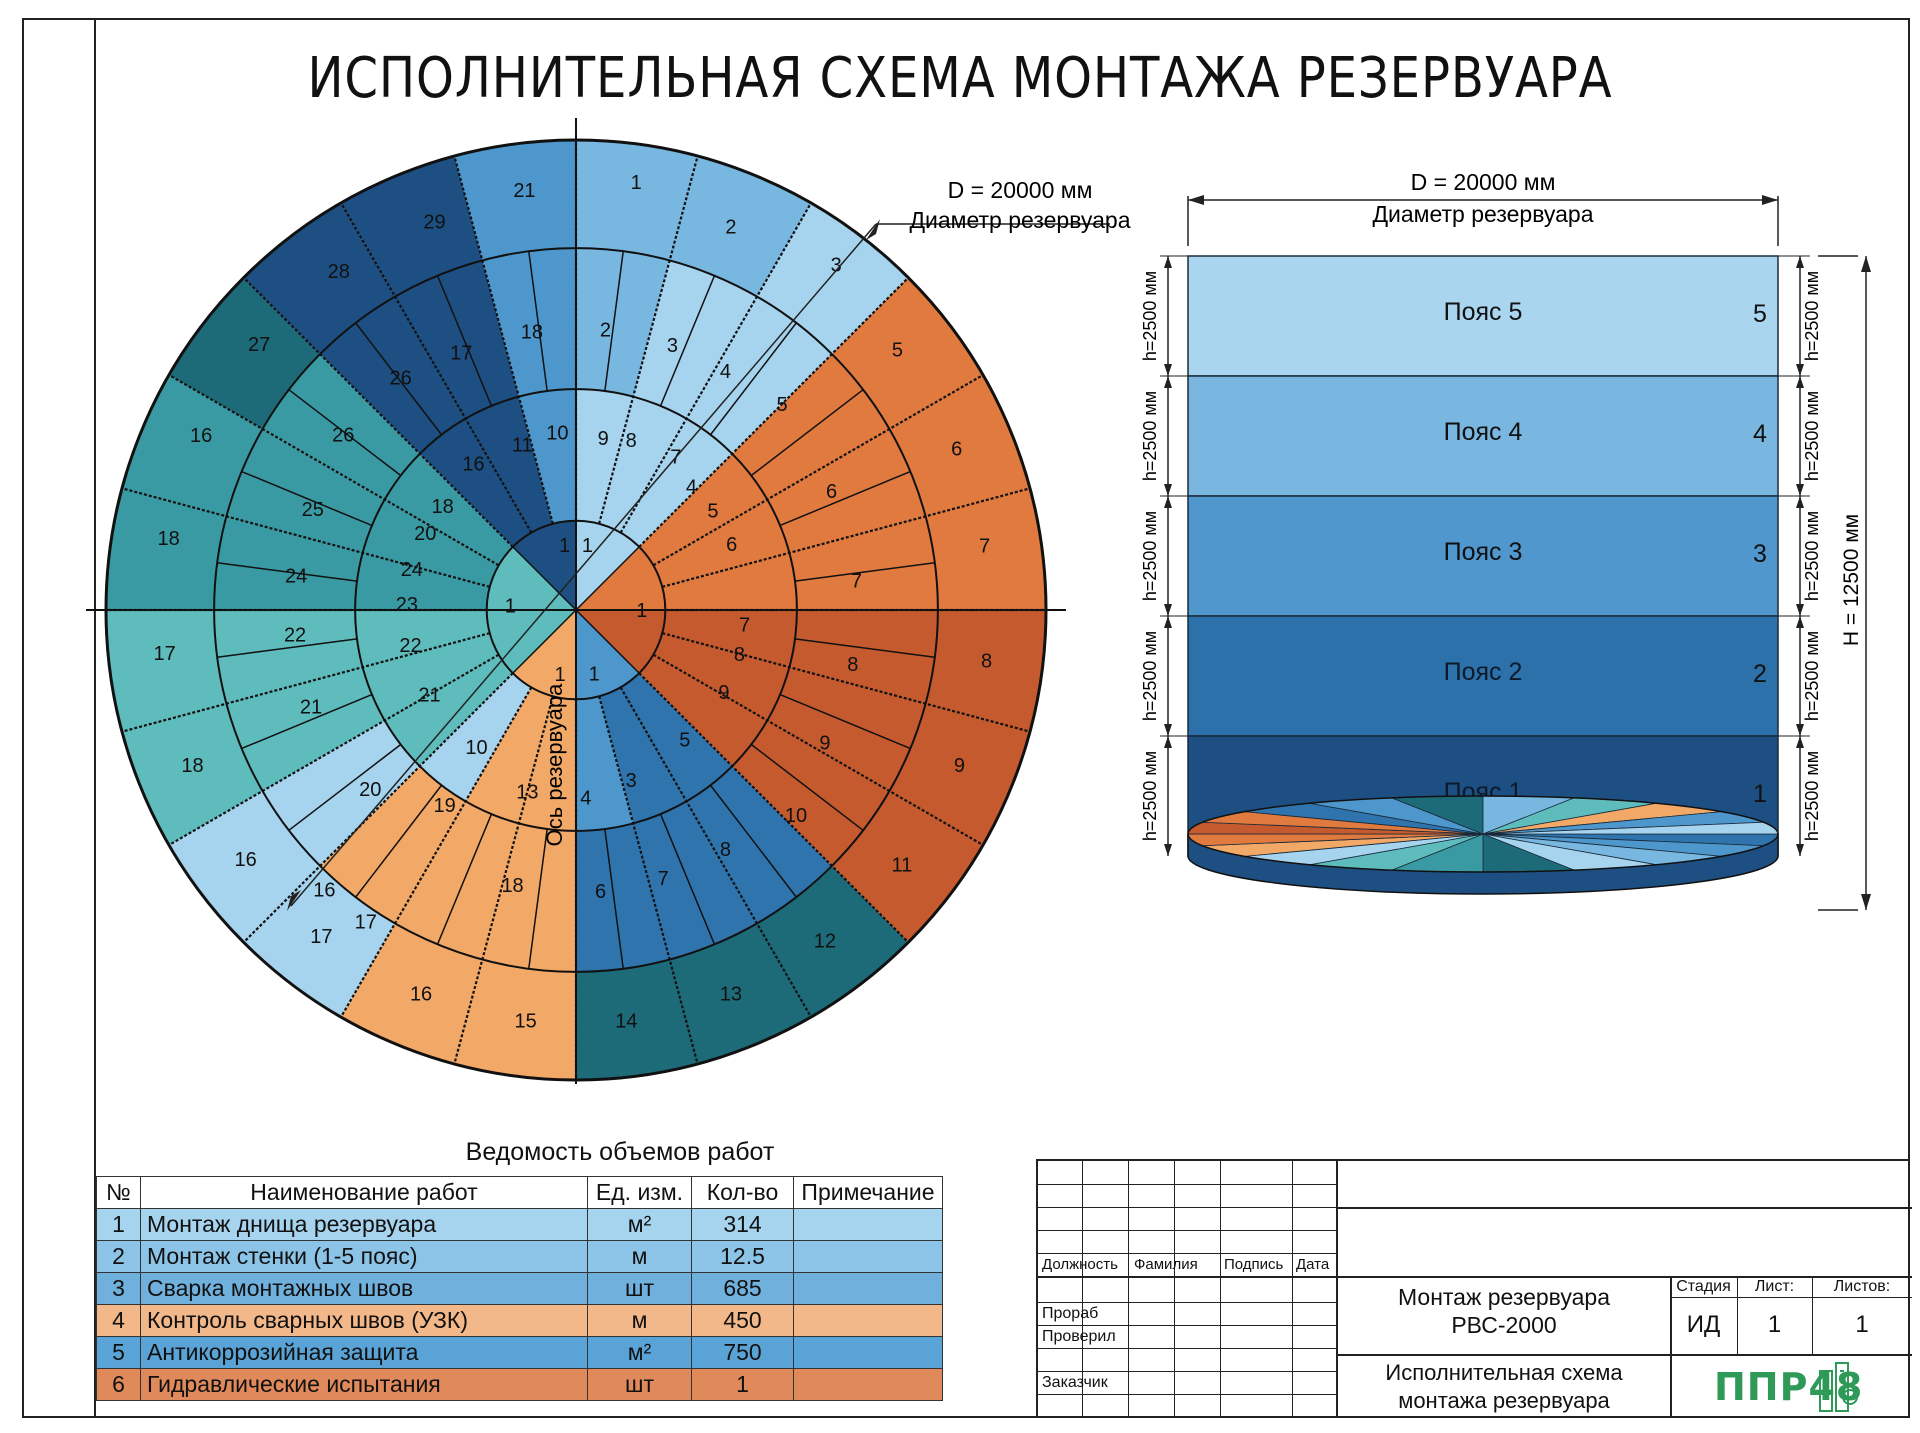 The image size is (1920, 1433). What do you see at coordinates (796, 816) in the screenshot?
I see `sector-label: 10` at bounding box center [796, 816].